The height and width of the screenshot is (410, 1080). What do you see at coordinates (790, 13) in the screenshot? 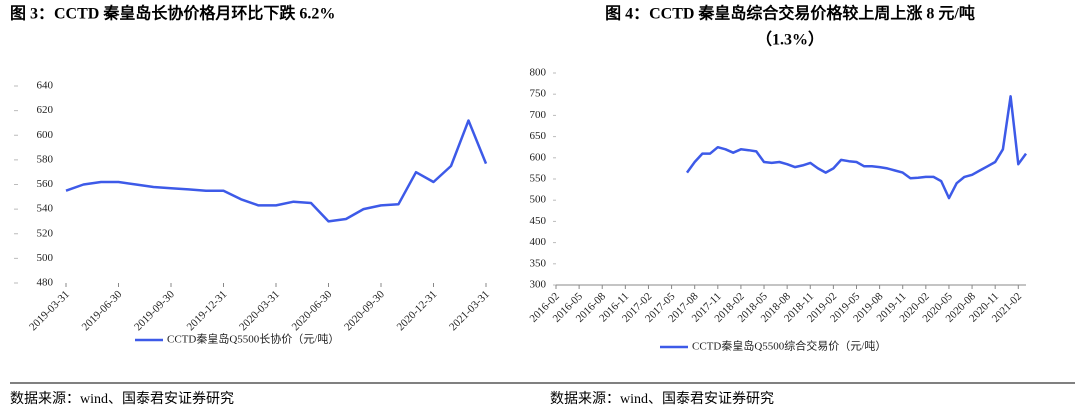
I see `chart-title: 图 4：CCTD 秦皇岛综合交易价格较上周上涨 8 元/吨` at bounding box center [790, 13].